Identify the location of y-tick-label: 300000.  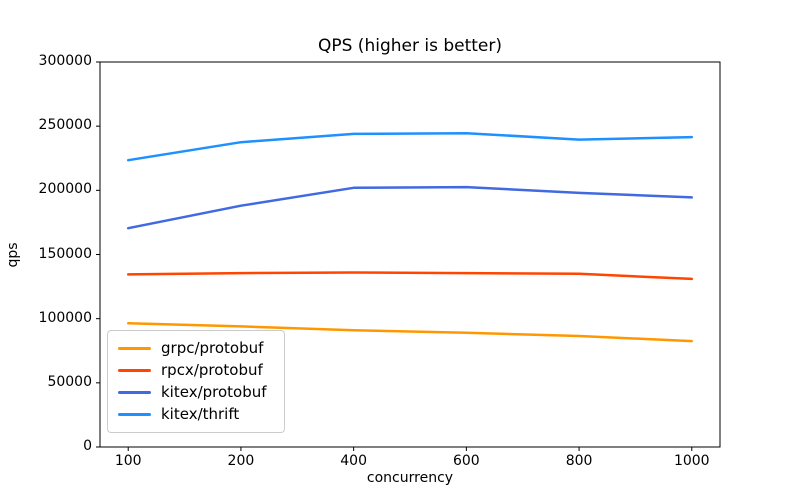
(65, 61).